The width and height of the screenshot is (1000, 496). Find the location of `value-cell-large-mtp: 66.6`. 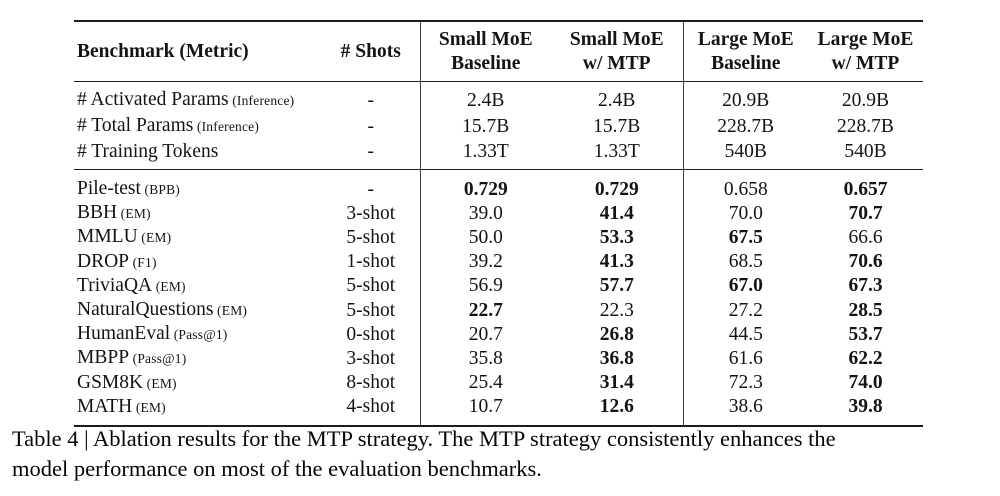

value-cell-large-mtp: 66.6 is located at coordinates (865, 237).